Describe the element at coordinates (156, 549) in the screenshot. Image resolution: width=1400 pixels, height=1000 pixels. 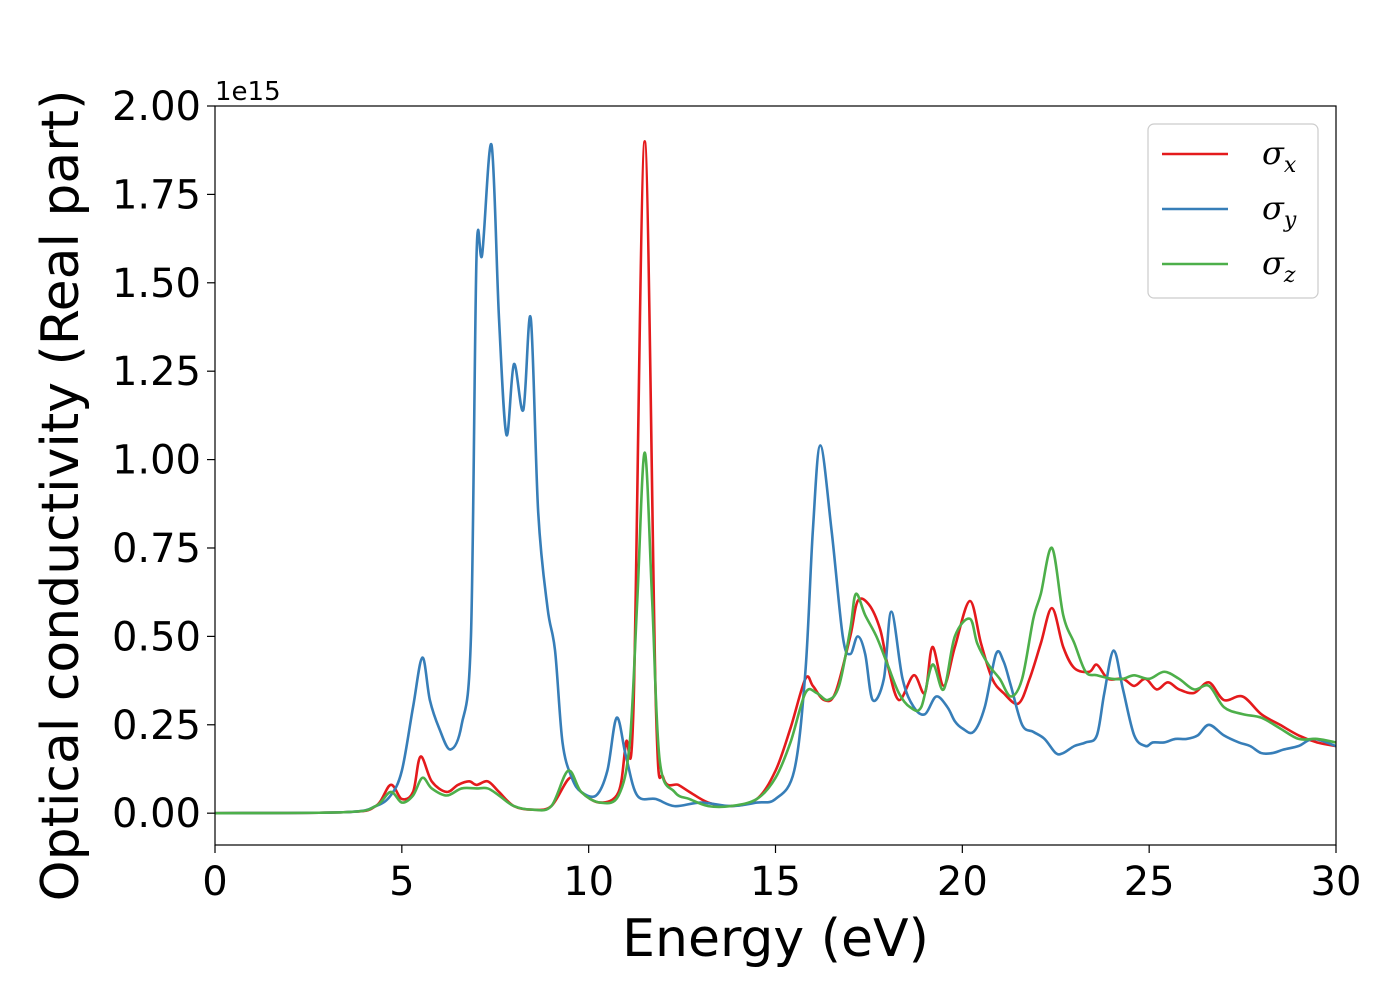
I see `y-tick-label: 0.75` at that location.